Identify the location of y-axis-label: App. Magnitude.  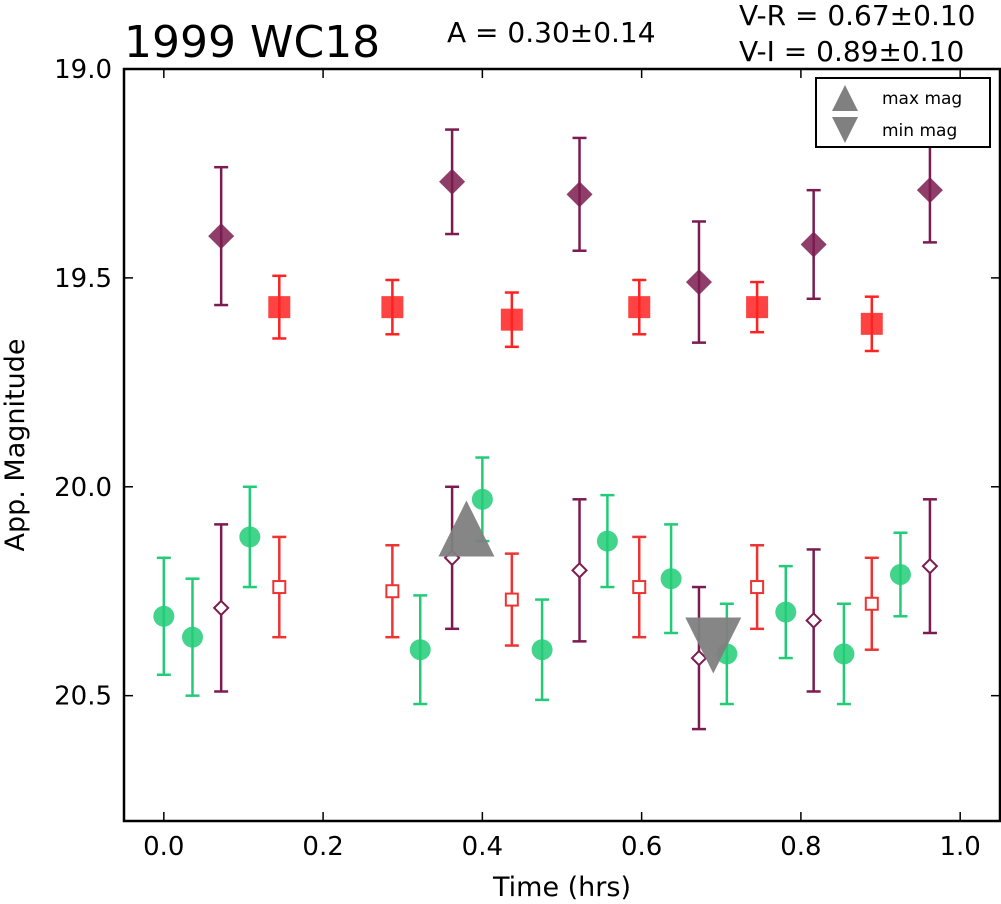
(15, 445).